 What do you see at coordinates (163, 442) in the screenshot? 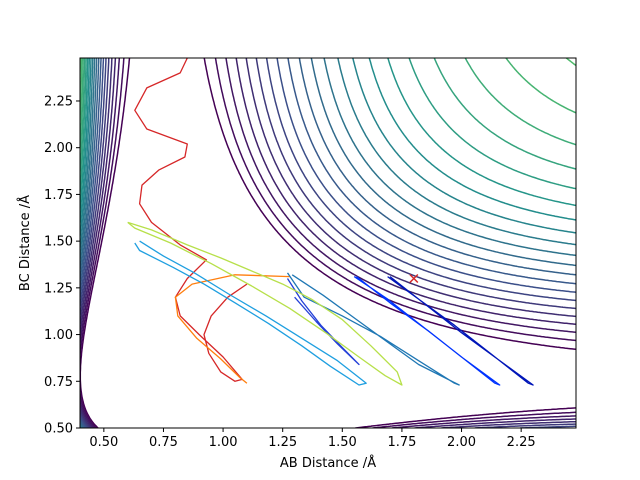
I see `x-tick-label: 0.75` at bounding box center [163, 442].